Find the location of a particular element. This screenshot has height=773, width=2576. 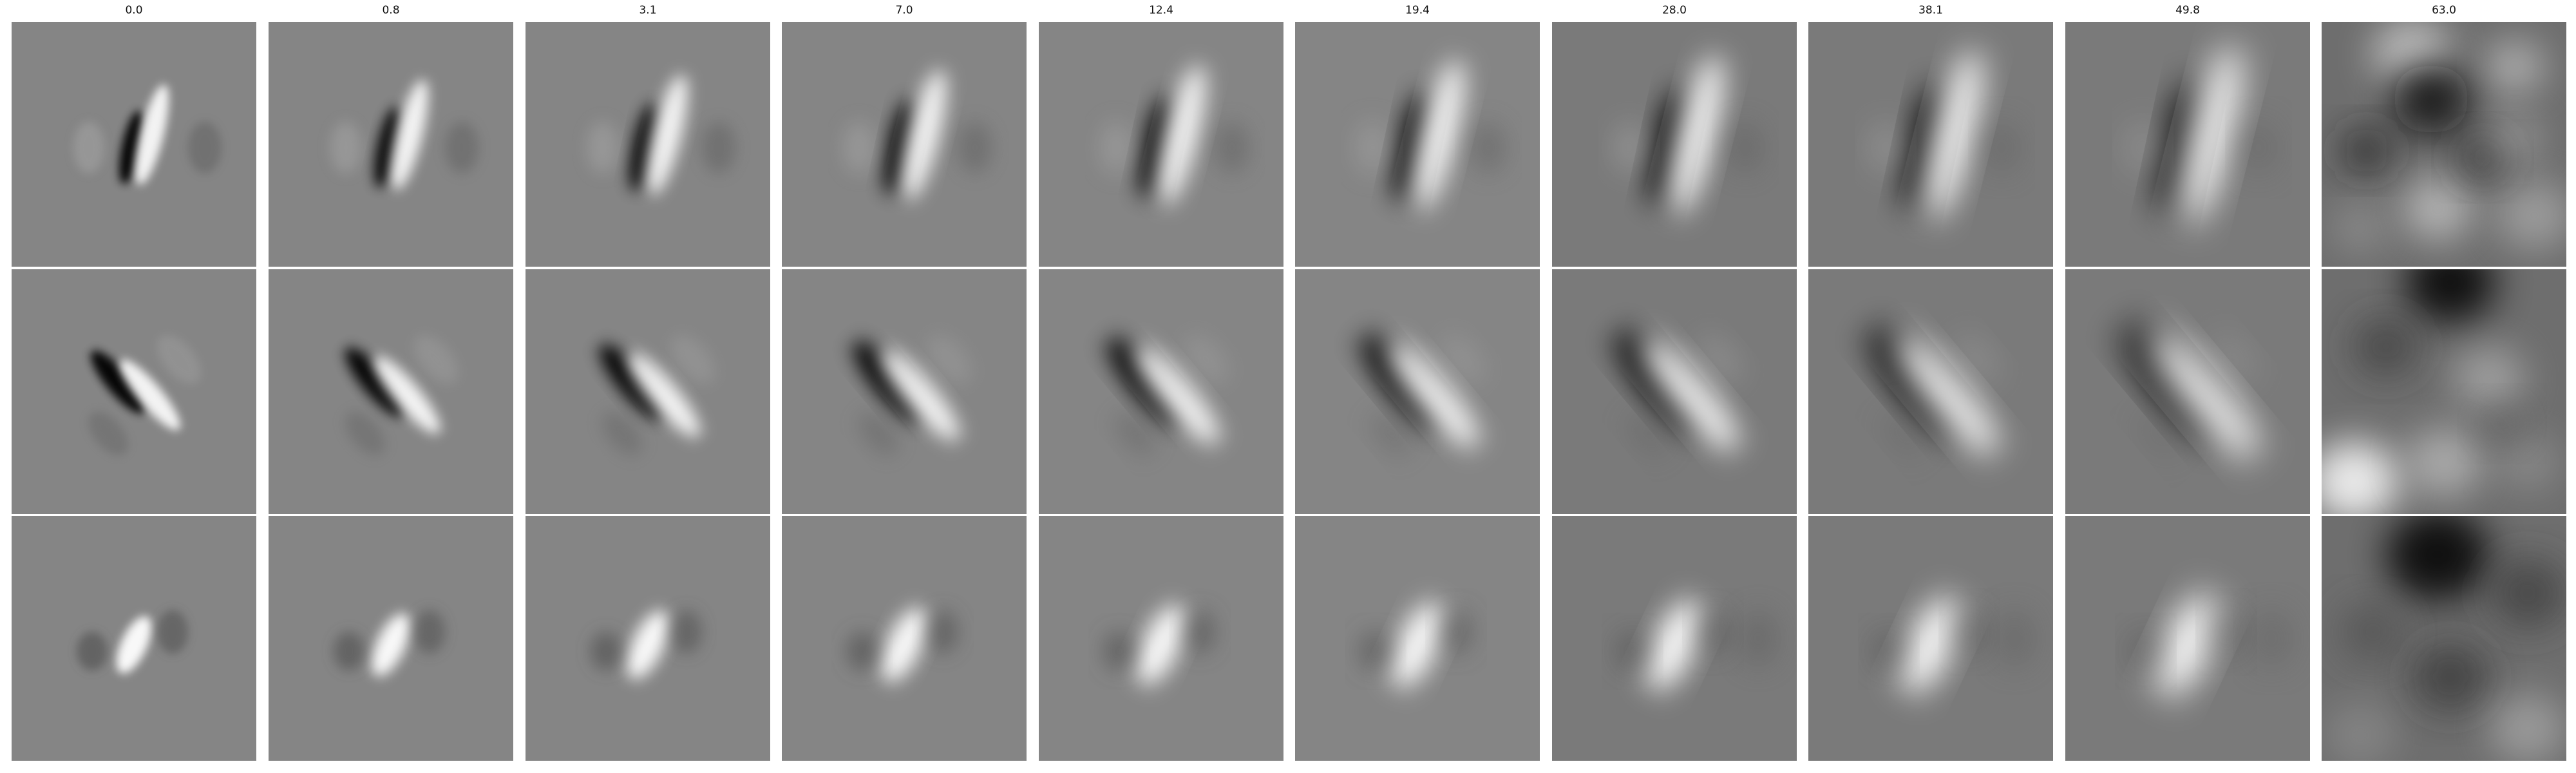

filter-panel-r3-c2 is located at coordinates (391, 638).